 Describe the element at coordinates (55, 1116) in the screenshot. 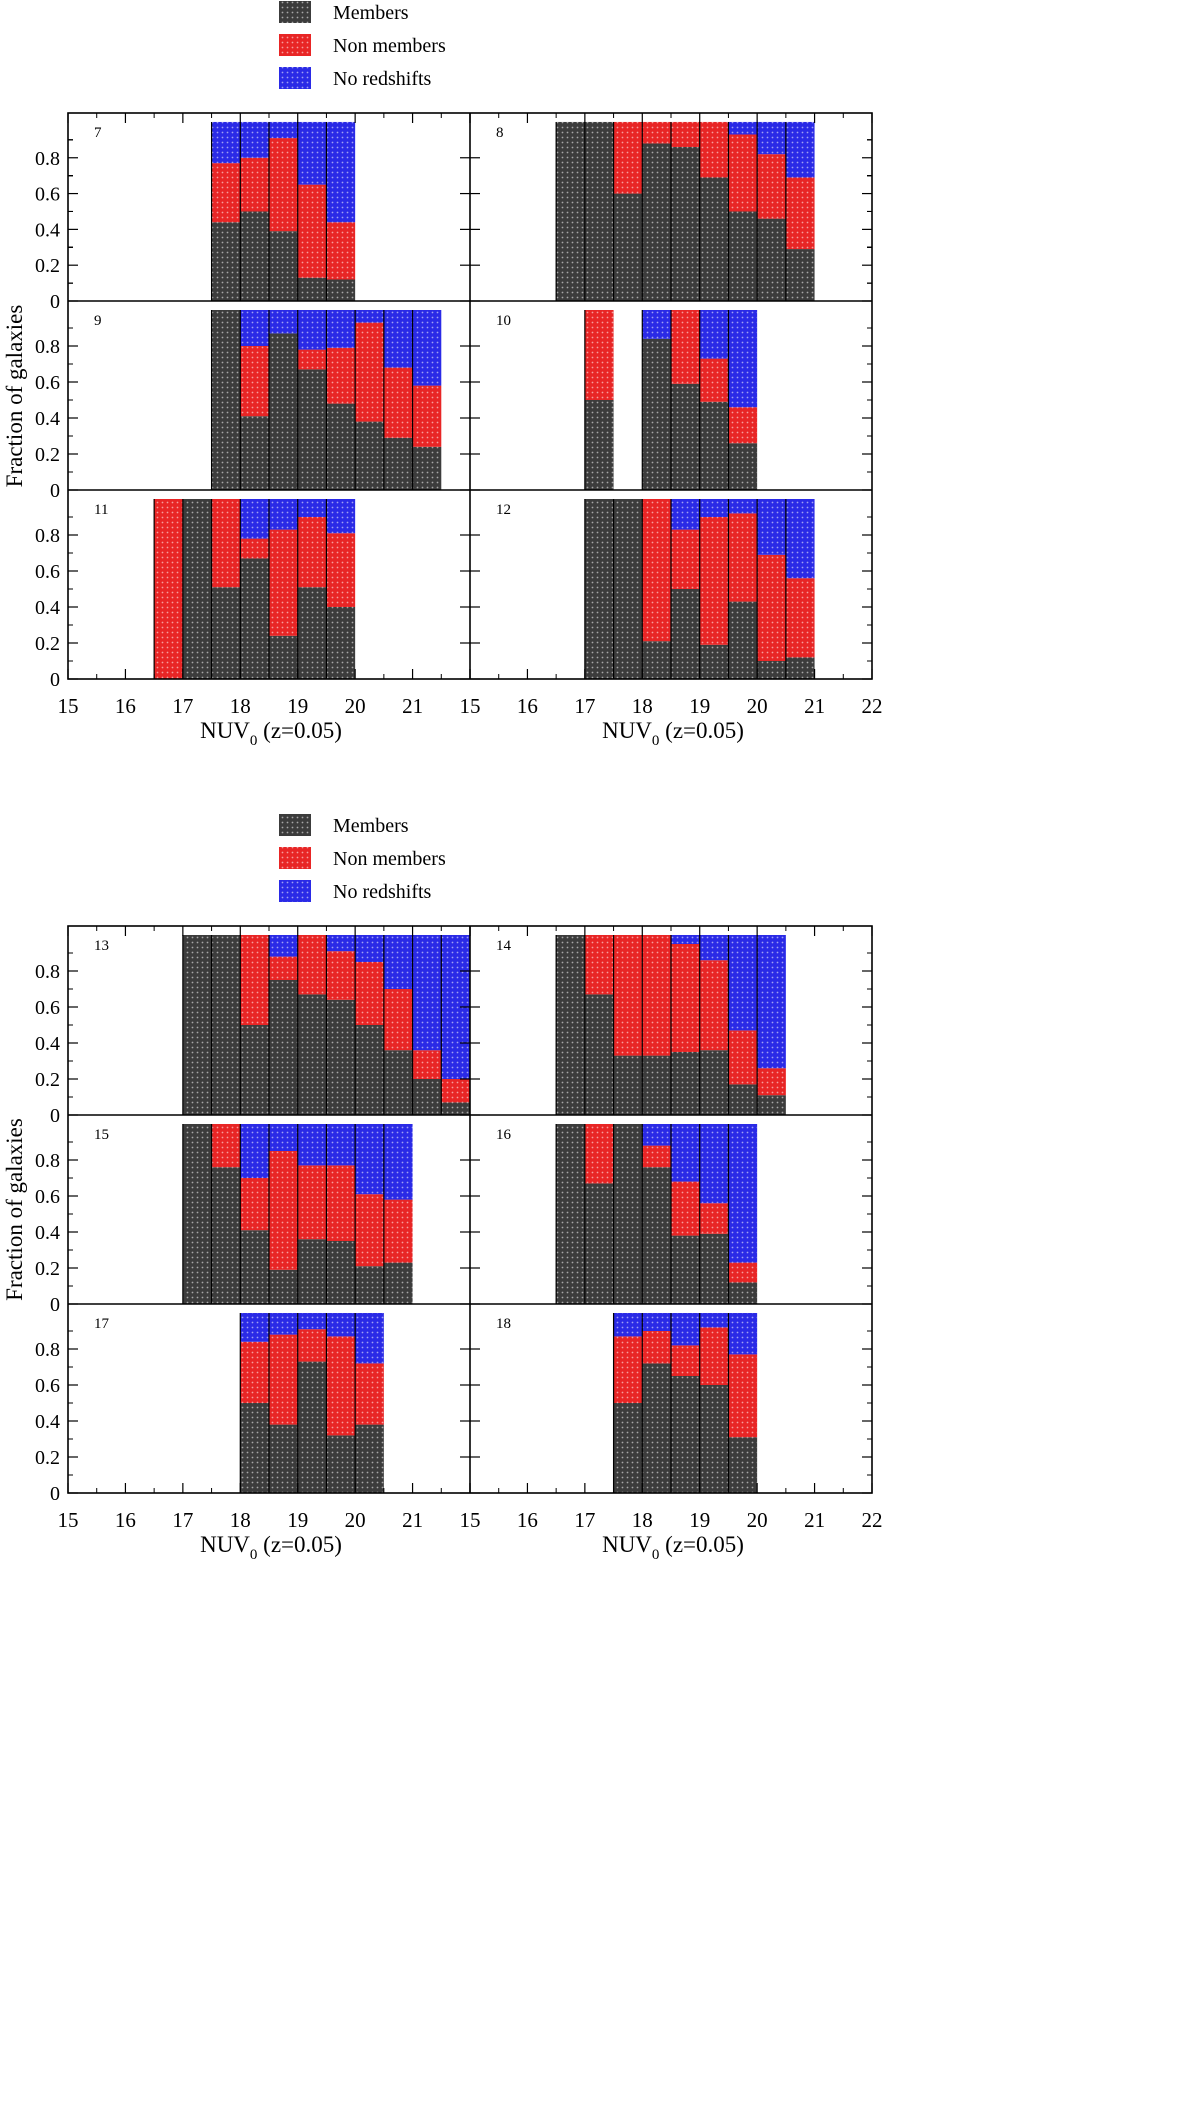

I see `y-tick-label: 0` at that location.